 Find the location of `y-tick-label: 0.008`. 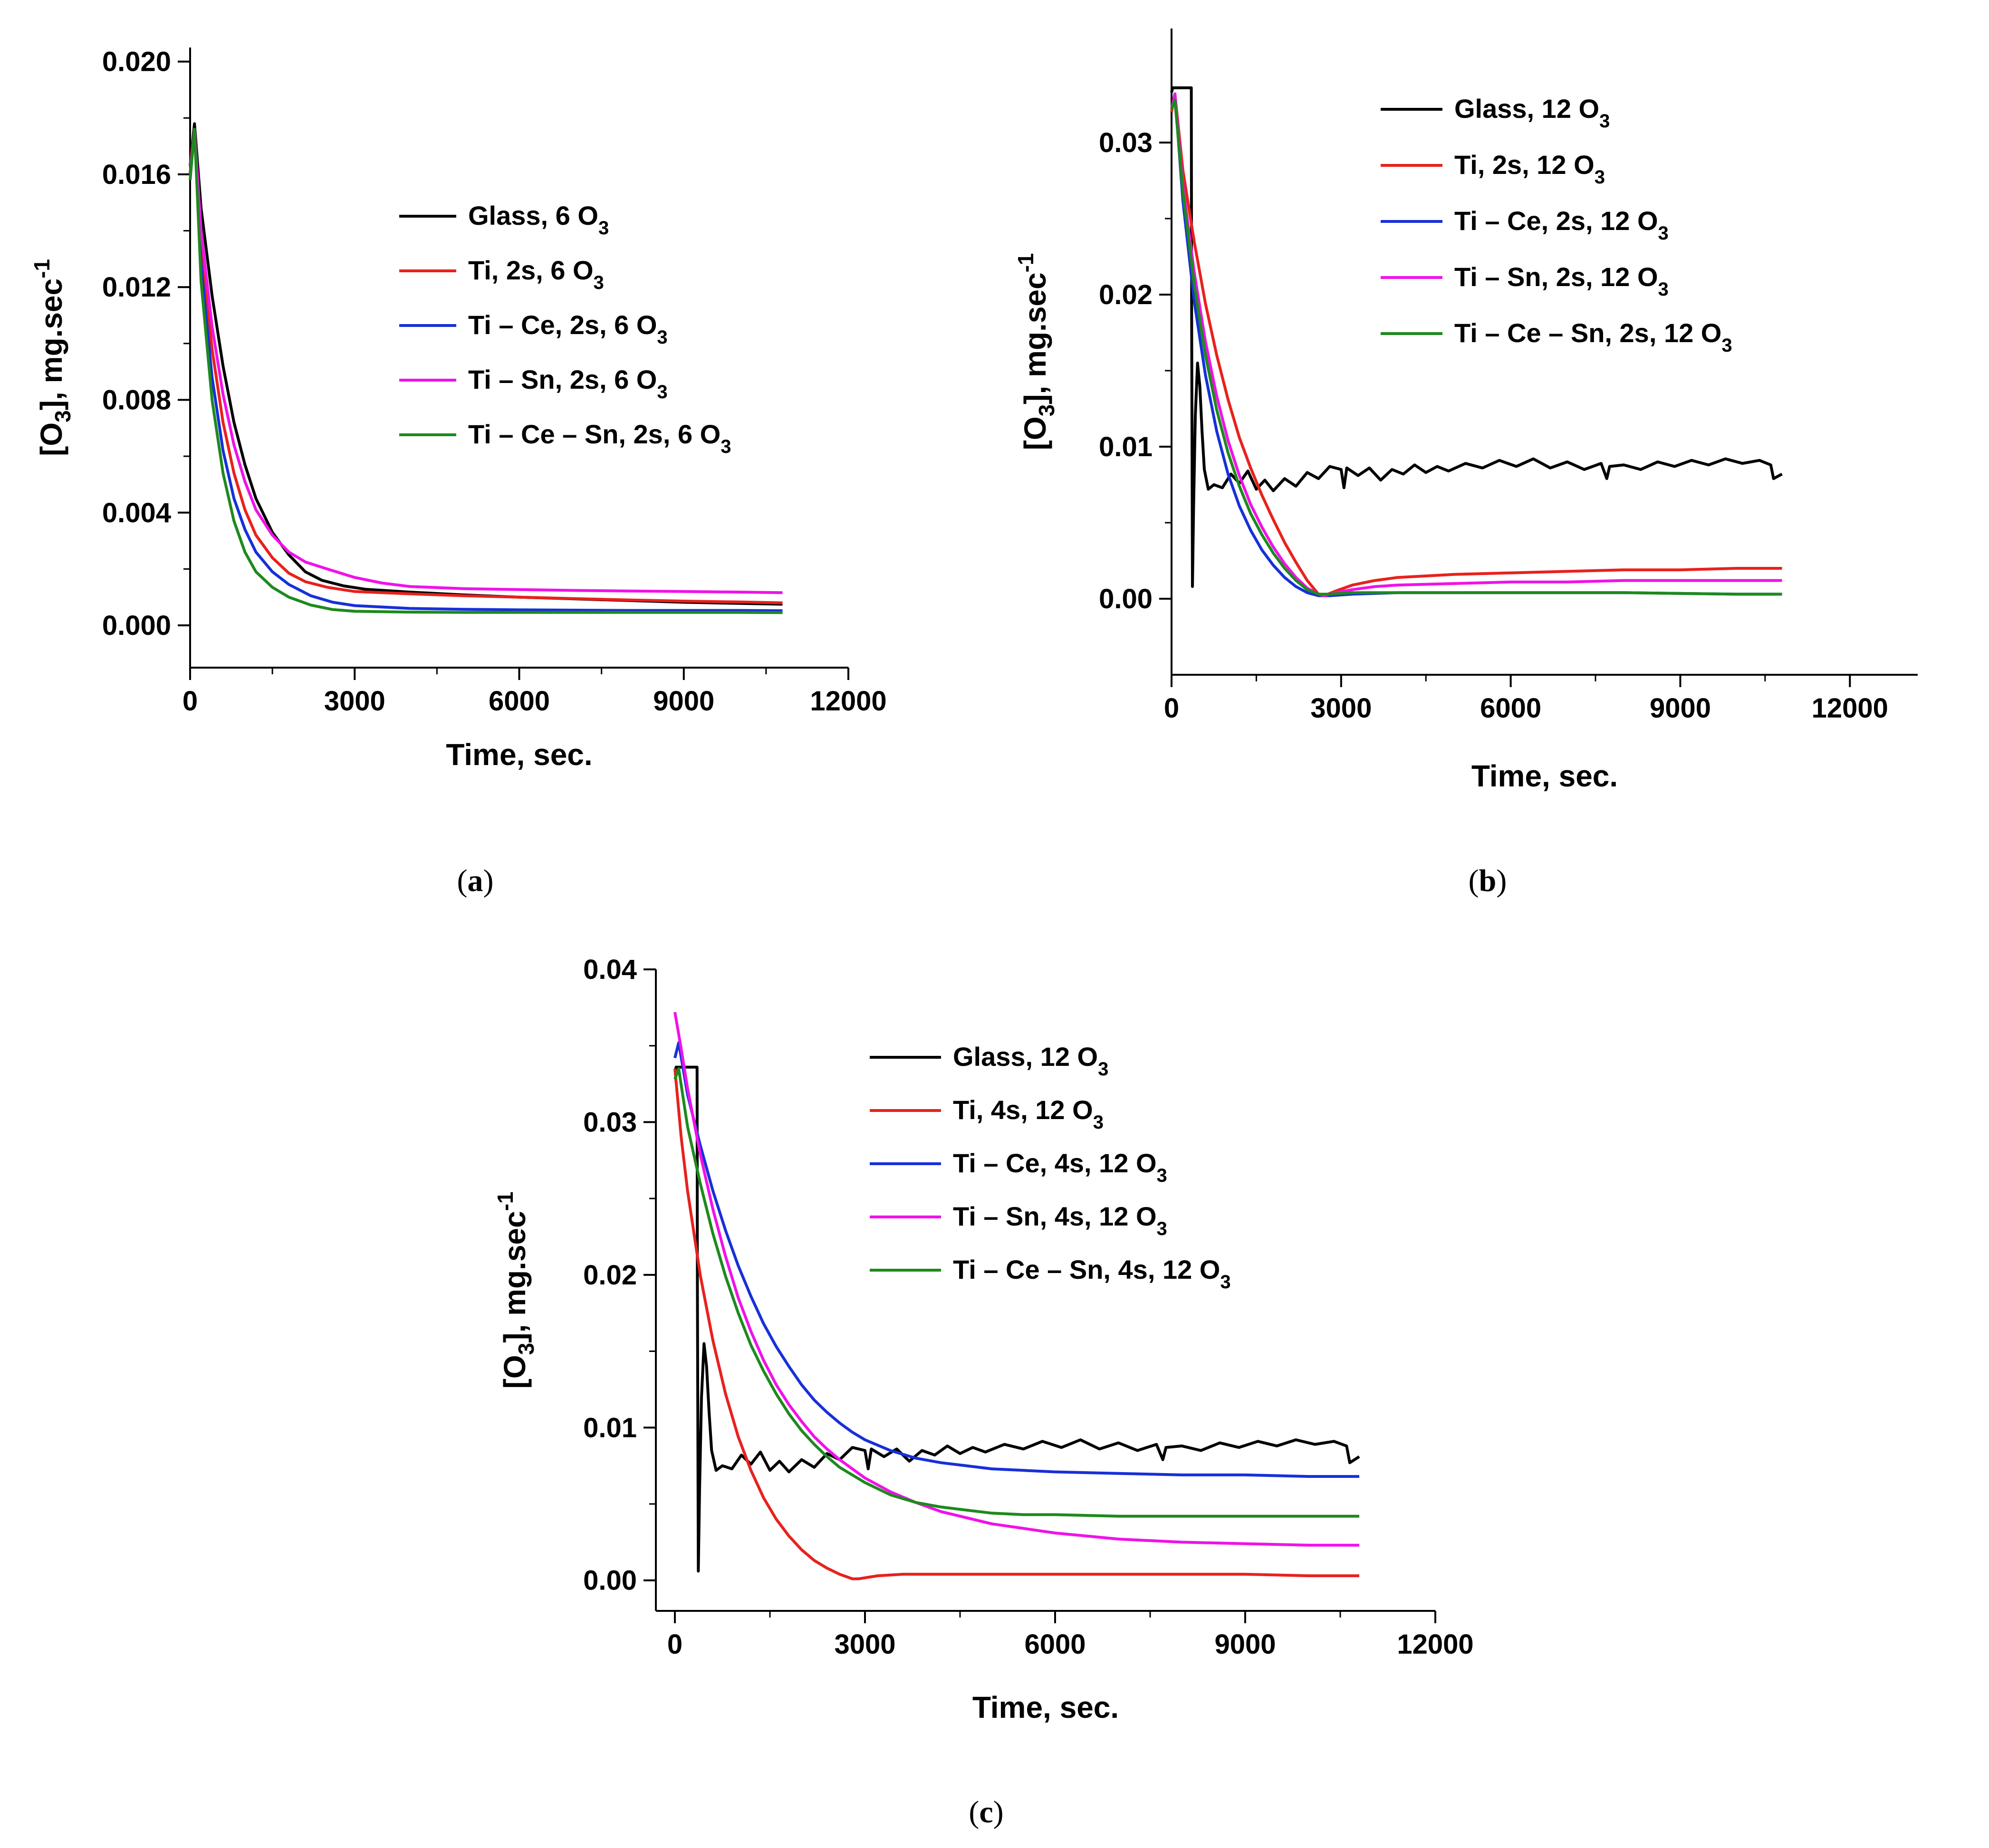

y-tick-label: 0.008 is located at coordinates (136, 399).